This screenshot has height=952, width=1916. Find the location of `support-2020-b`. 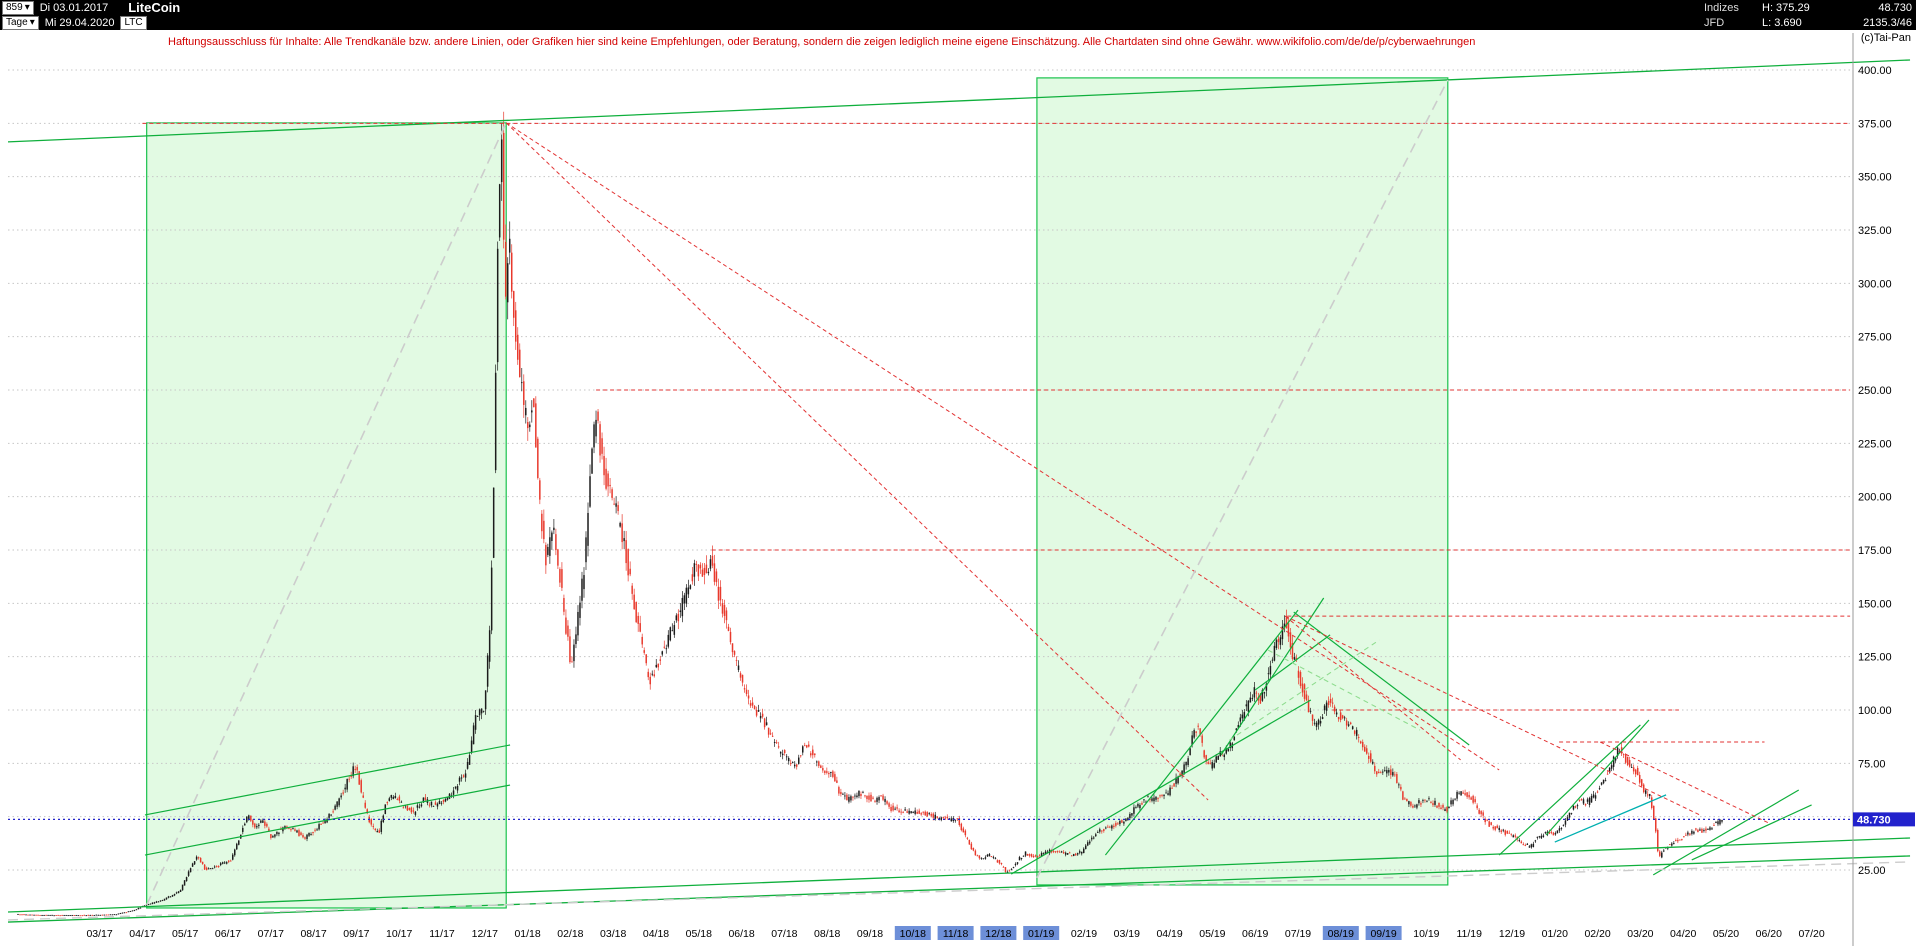

support-2020-b is located at coordinates (1597, 777).